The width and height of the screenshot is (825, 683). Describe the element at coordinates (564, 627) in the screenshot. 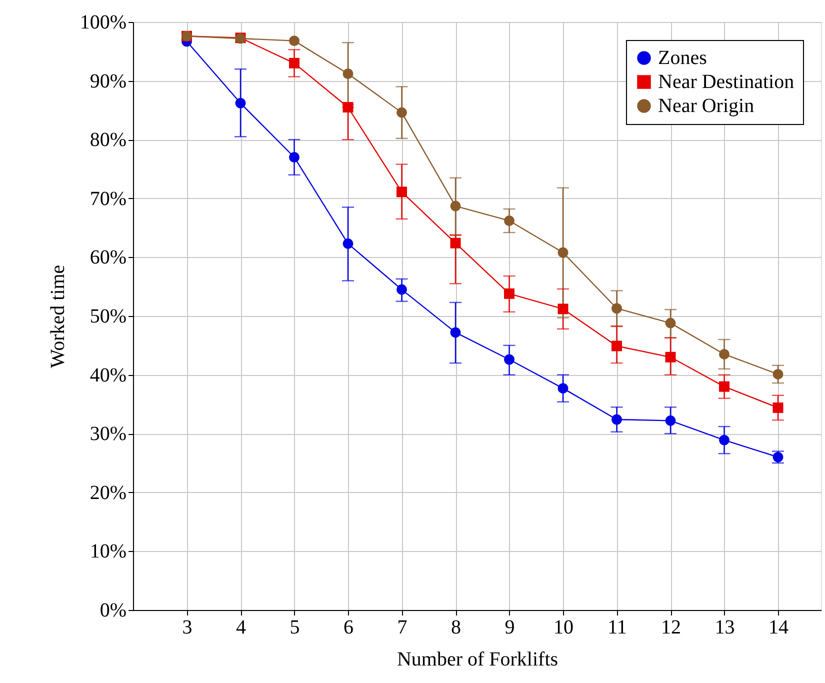

I see `x-tick-label: 10` at that location.